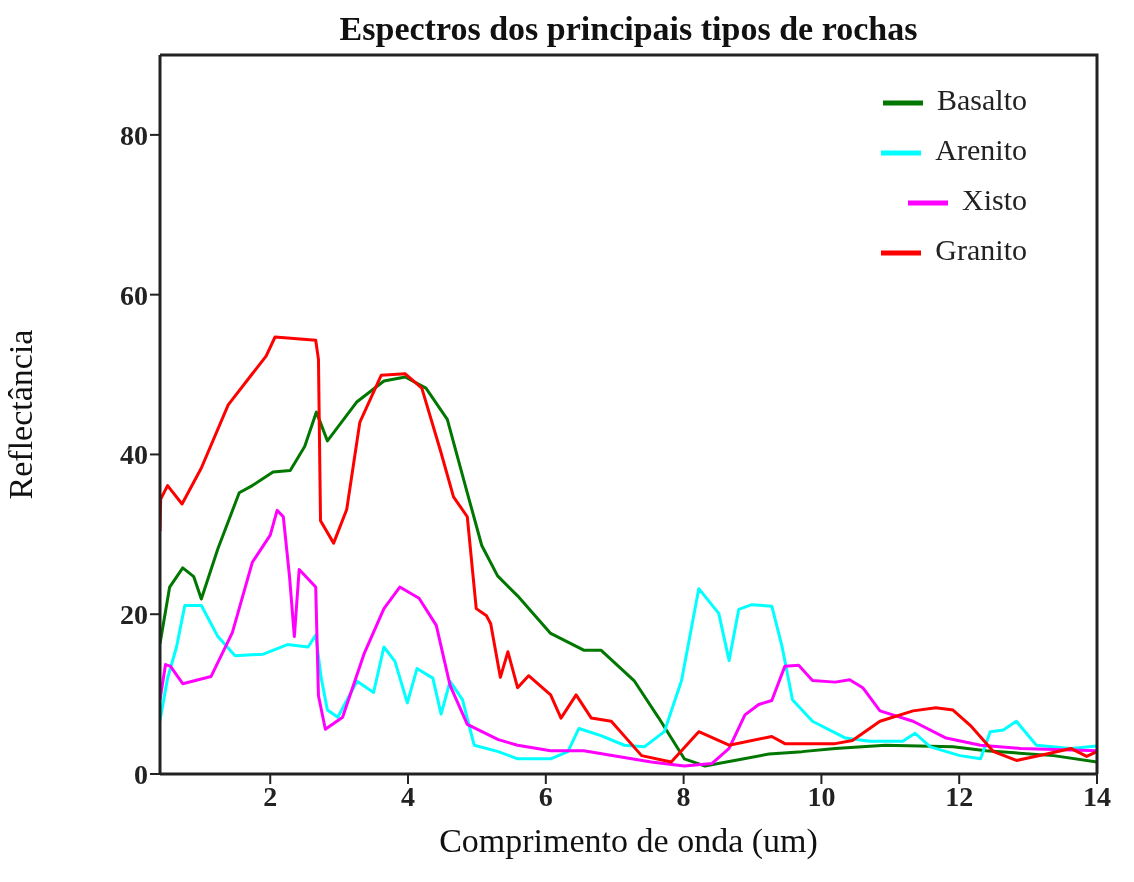 The width and height of the screenshot is (1134, 882). Describe the element at coordinates (134, 455) in the screenshot. I see `y-tick-label: 40` at that location.